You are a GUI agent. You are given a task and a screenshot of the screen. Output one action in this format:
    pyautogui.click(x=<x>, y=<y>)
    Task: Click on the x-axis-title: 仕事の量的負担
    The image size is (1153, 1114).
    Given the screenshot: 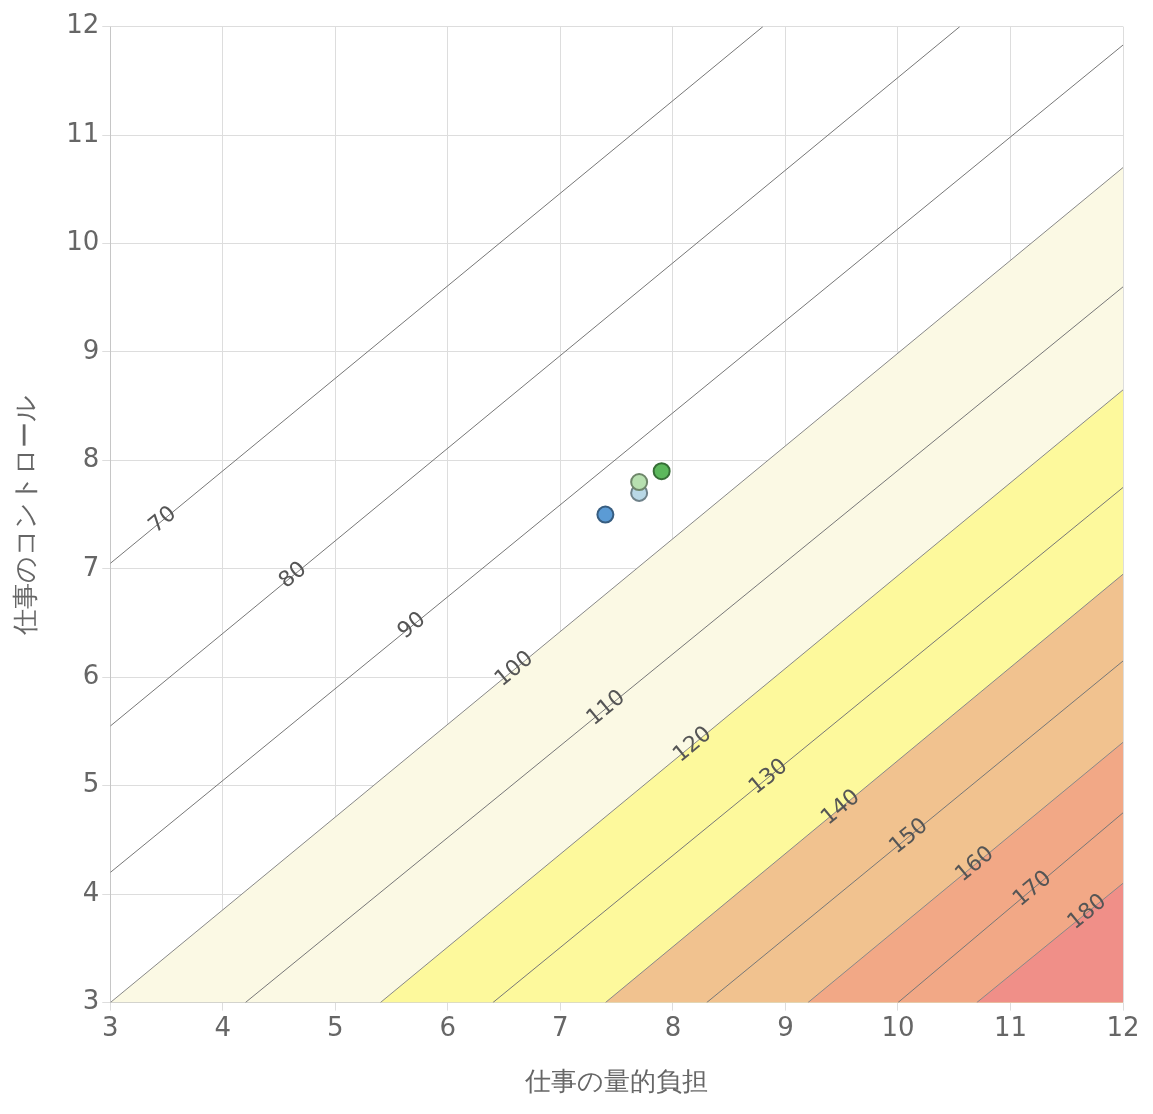 What is the action you would take?
    pyautogui.click(x=616, y=1081)
    